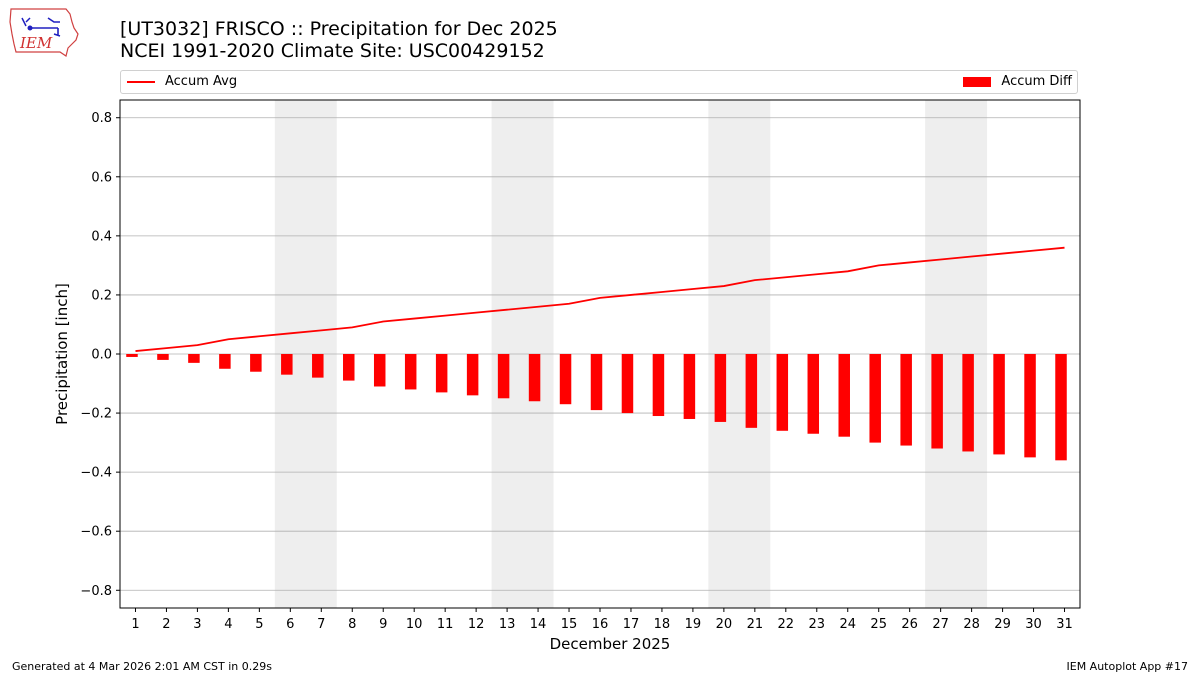 This screenshot has height=675, width=1200. What do you see at coordinates (445, 624) in the screenshot?
I see `x-tick-label: 11` at bounding box center [445, 624].